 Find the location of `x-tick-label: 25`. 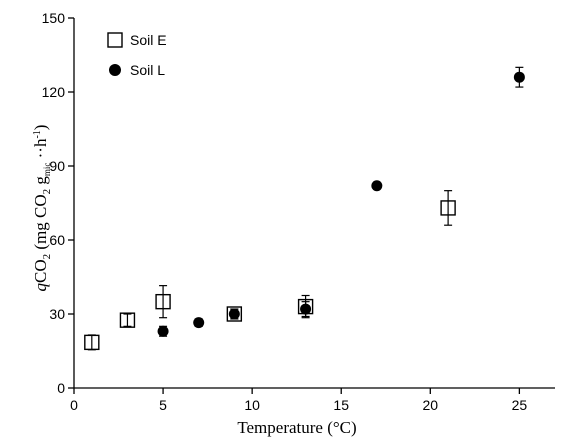

x-tick-label: 25 is located at coordinates (520, 405).